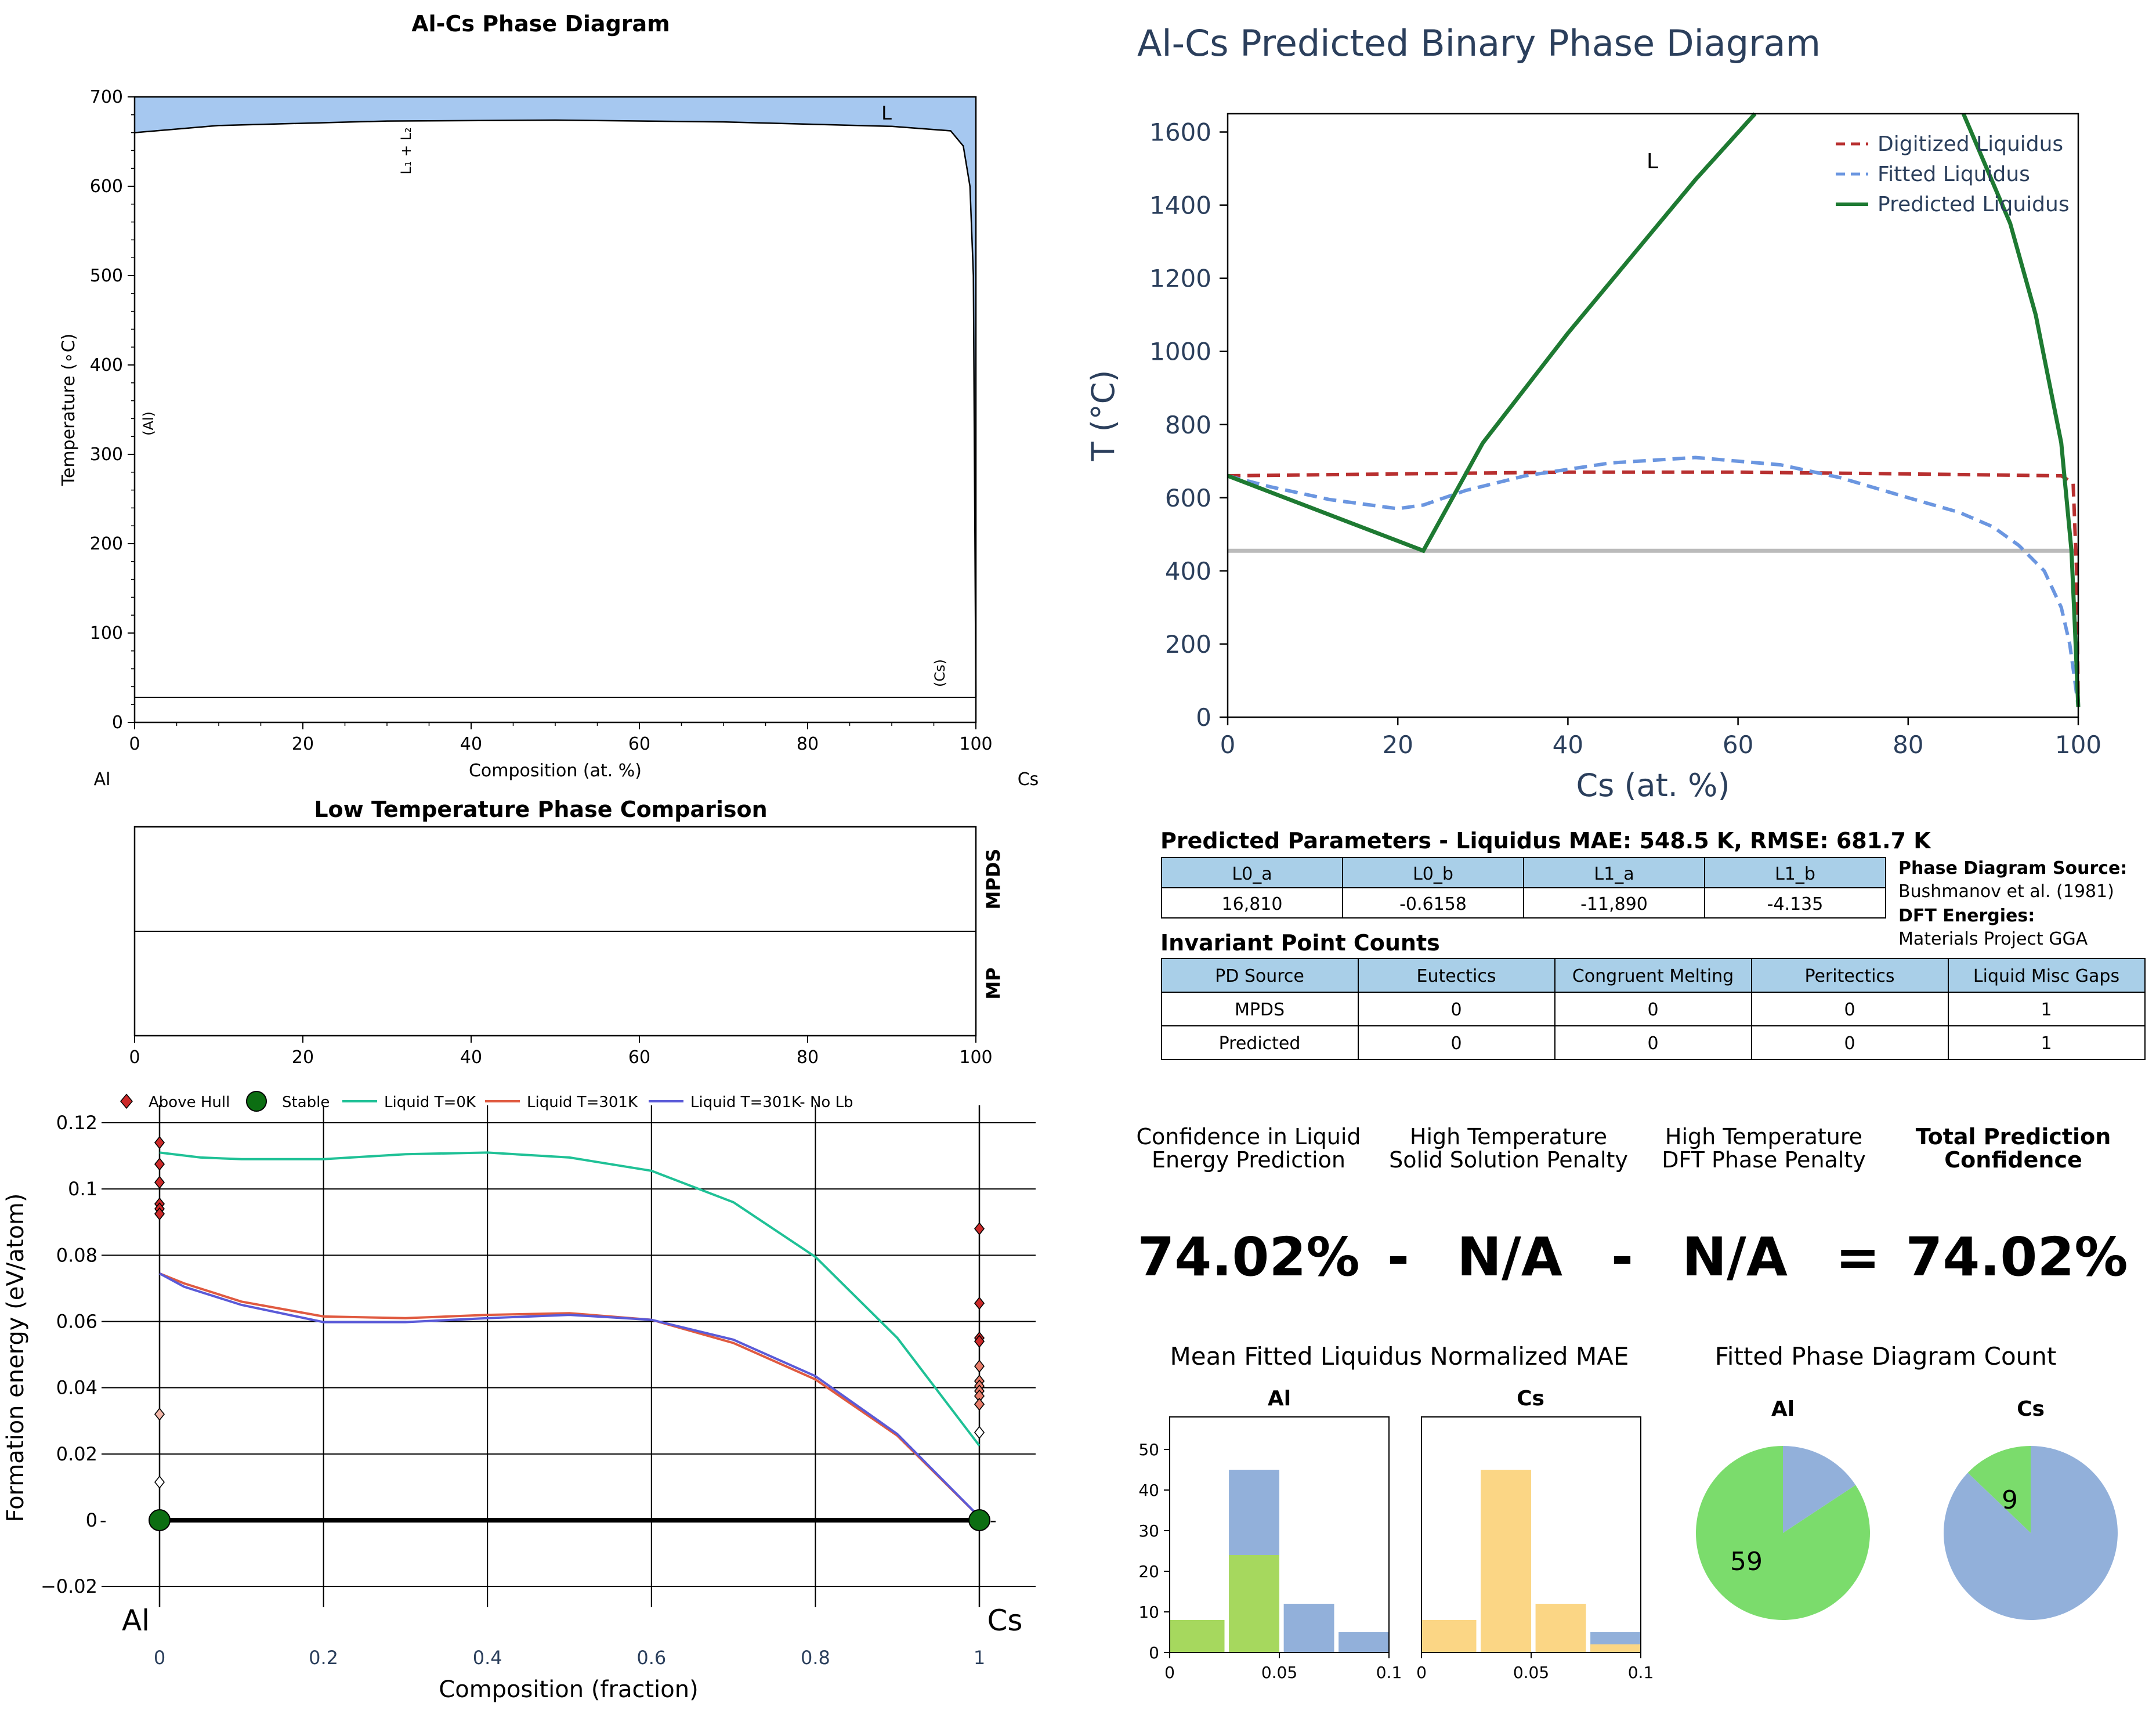 Image resolution: width=2156 pixels, height=1714 pixels. What do you see at coordinates (979, 1658) in the screenshot?
I see `x-tick-label: 1` at bounding box center [979, 1658].